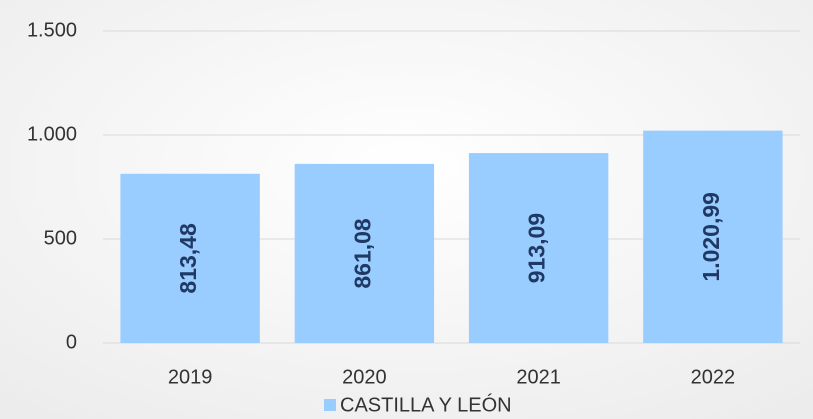 Image resolution: width=813 pixels, height=419 pixels. What do you see at coordinates (330, 405) in the screenshot?
I see `legend-swatch` at bounding box center [330, 405].